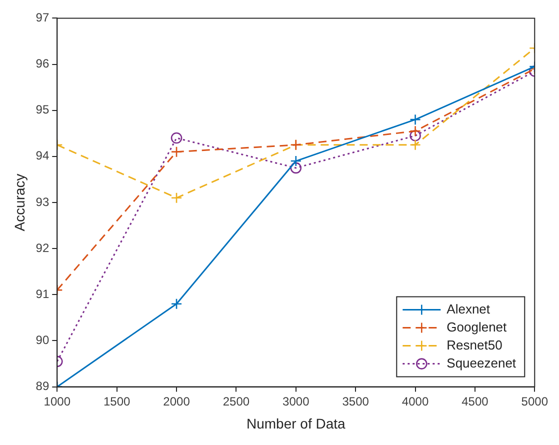  Describe the element at coordinates (19, 203) in the screenshot. I see `y-axis-title: Accuracy` at that location.